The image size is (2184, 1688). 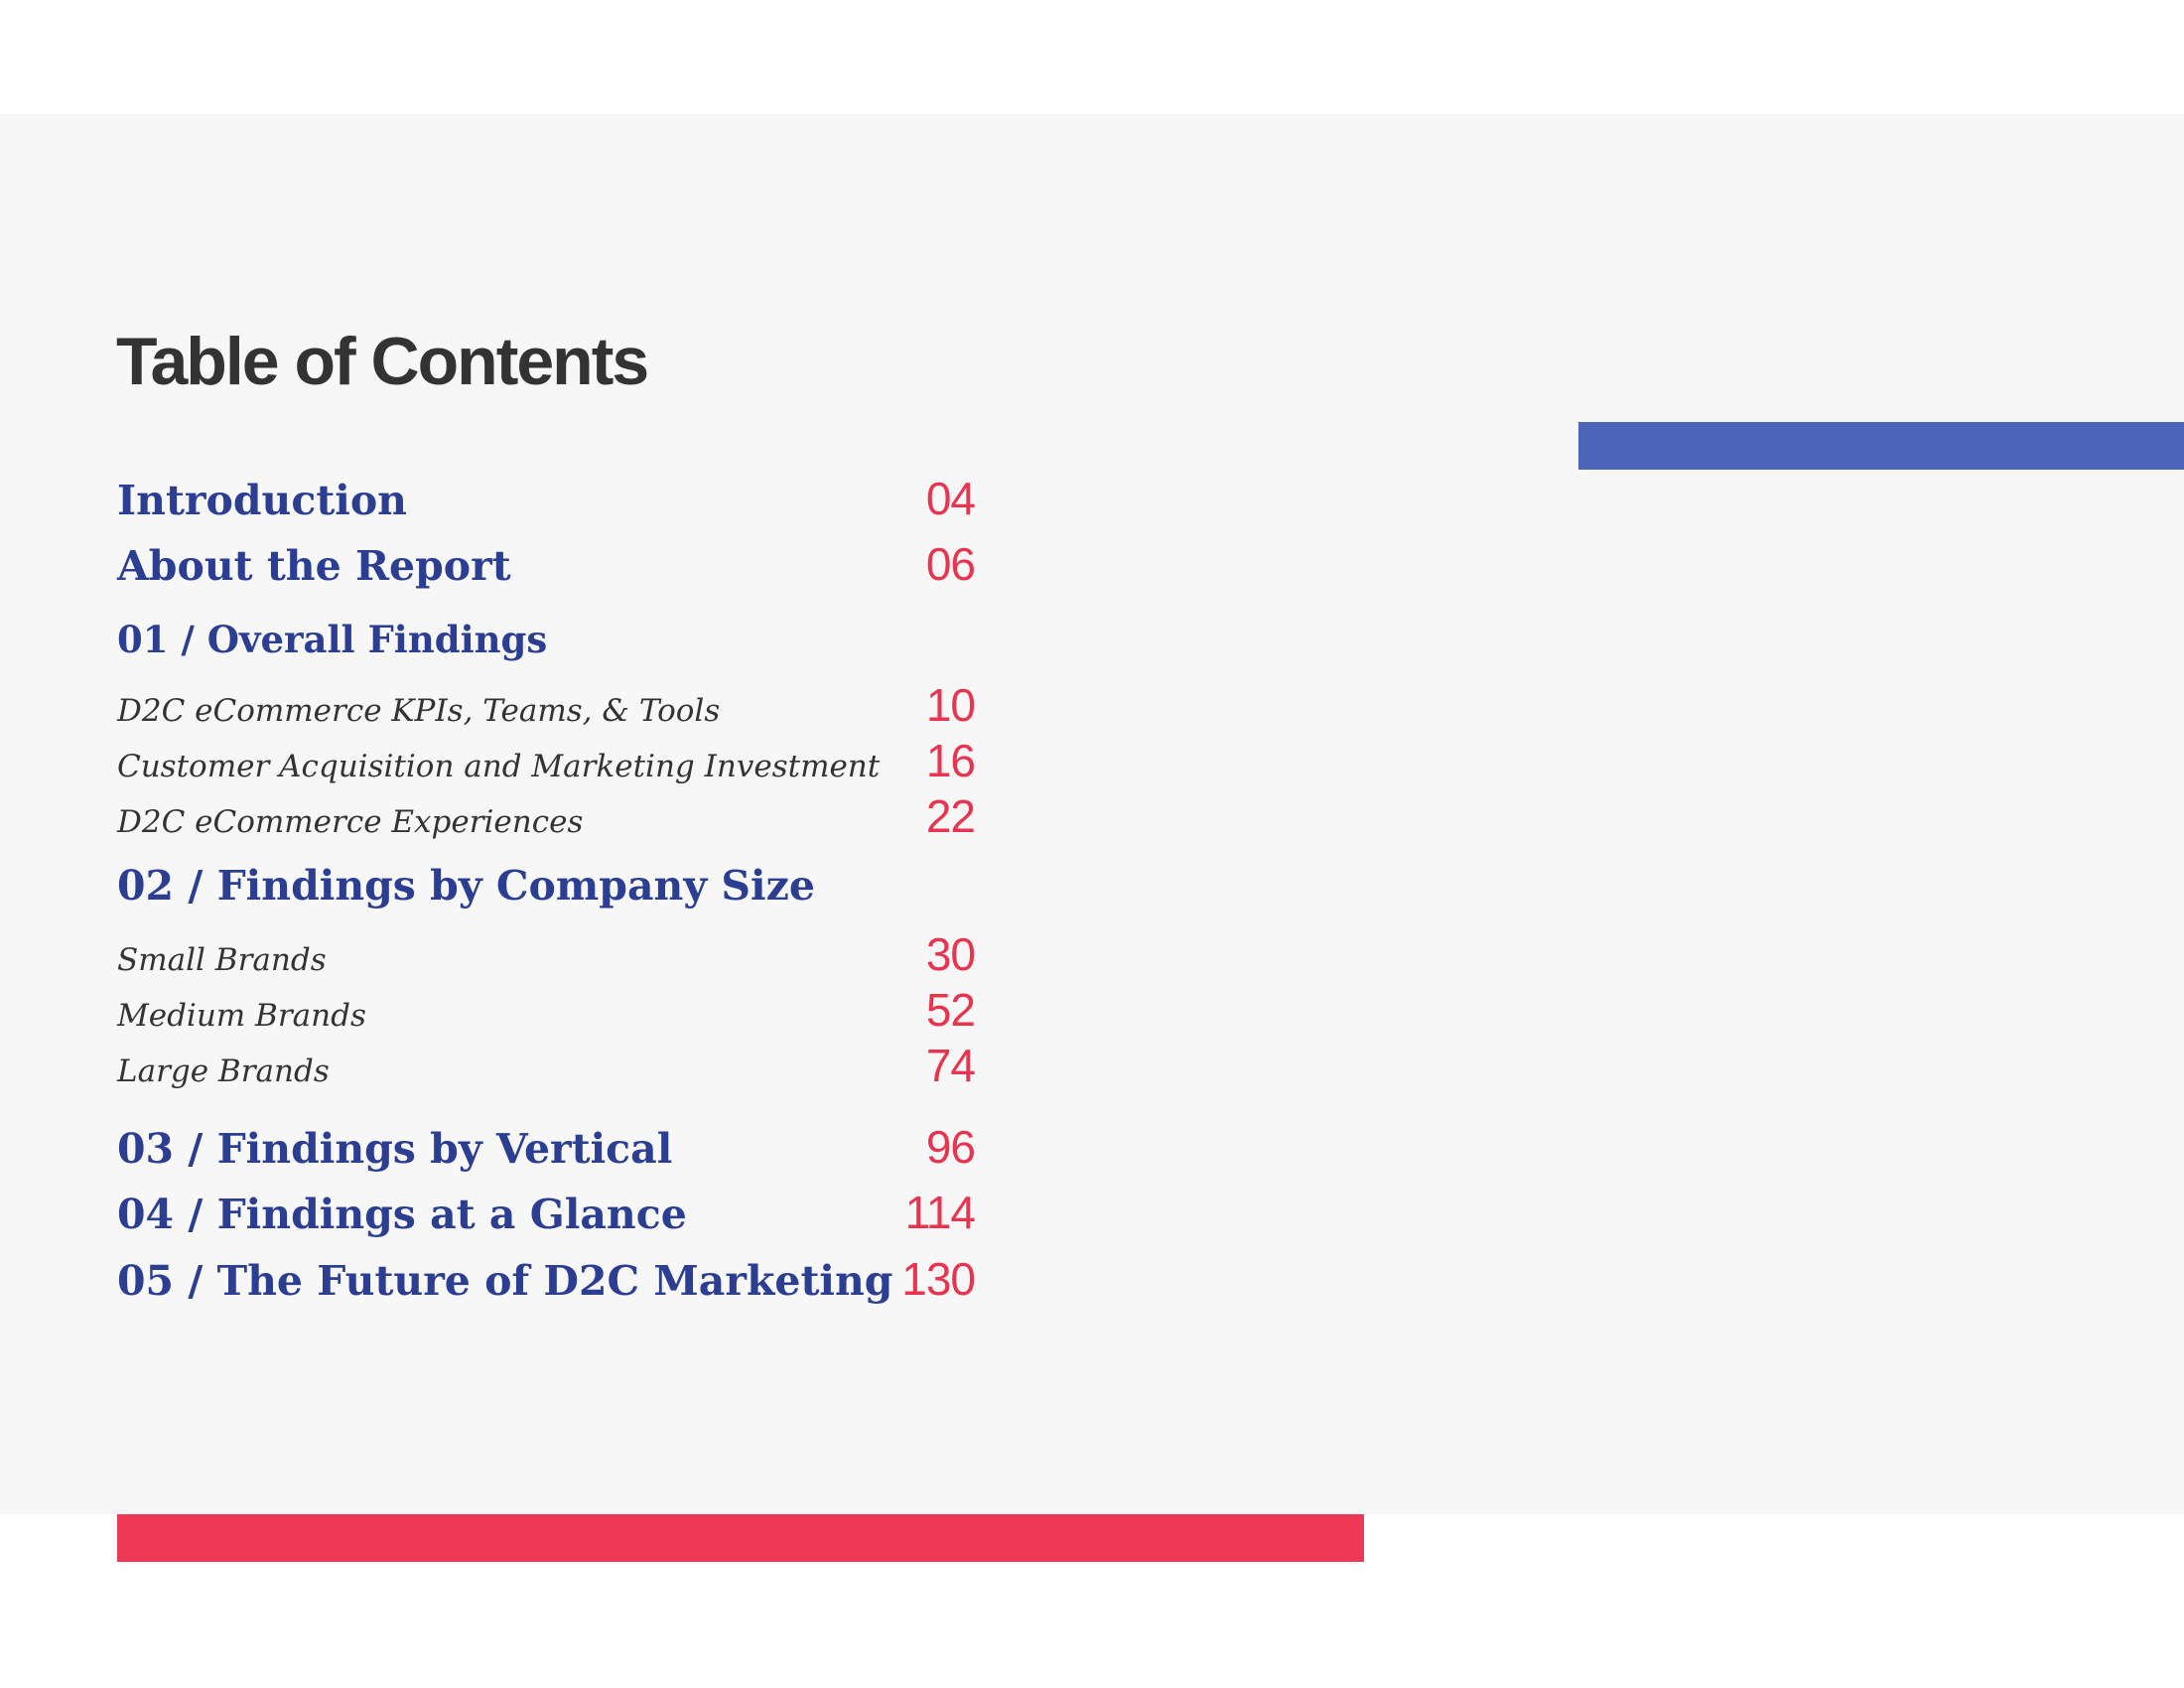 What do you see at coordinates (938, 1279) in the screenshot?
I see `toc-page-number: 130` at bounding box center [938, 1279].